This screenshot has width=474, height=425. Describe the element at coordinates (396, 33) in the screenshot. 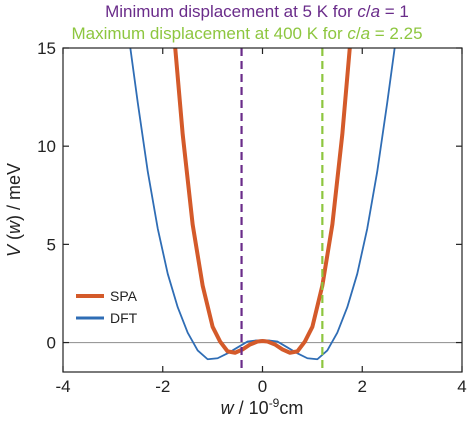

I see `annotation-max-value: = 2.25` at that location.